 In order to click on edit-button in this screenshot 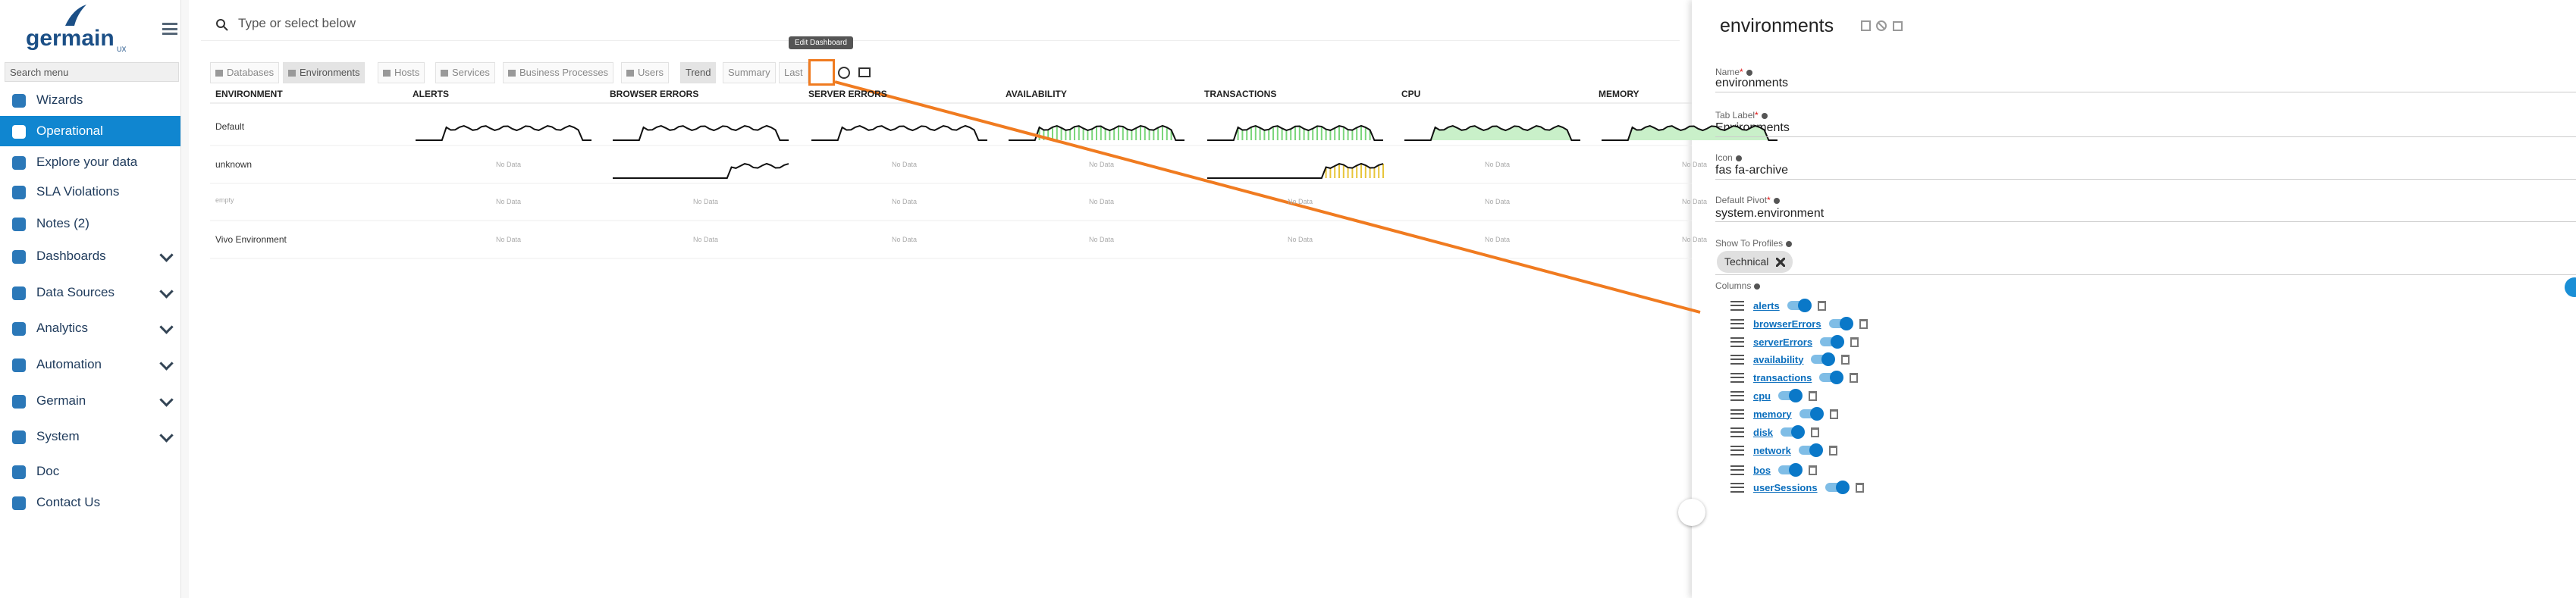, I will do `click(821, 72)`.